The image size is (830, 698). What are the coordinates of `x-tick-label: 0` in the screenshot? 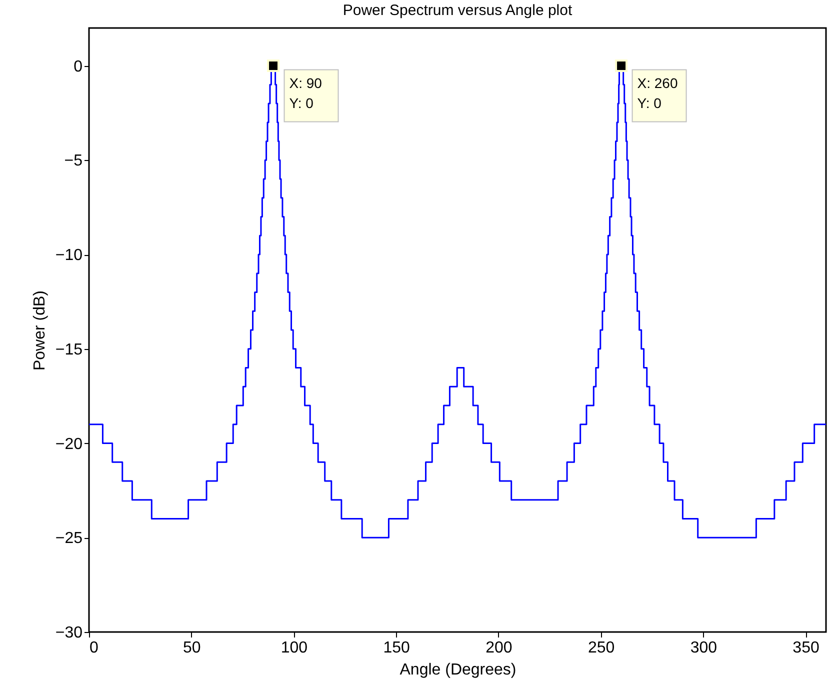 It's located at (94, 648).